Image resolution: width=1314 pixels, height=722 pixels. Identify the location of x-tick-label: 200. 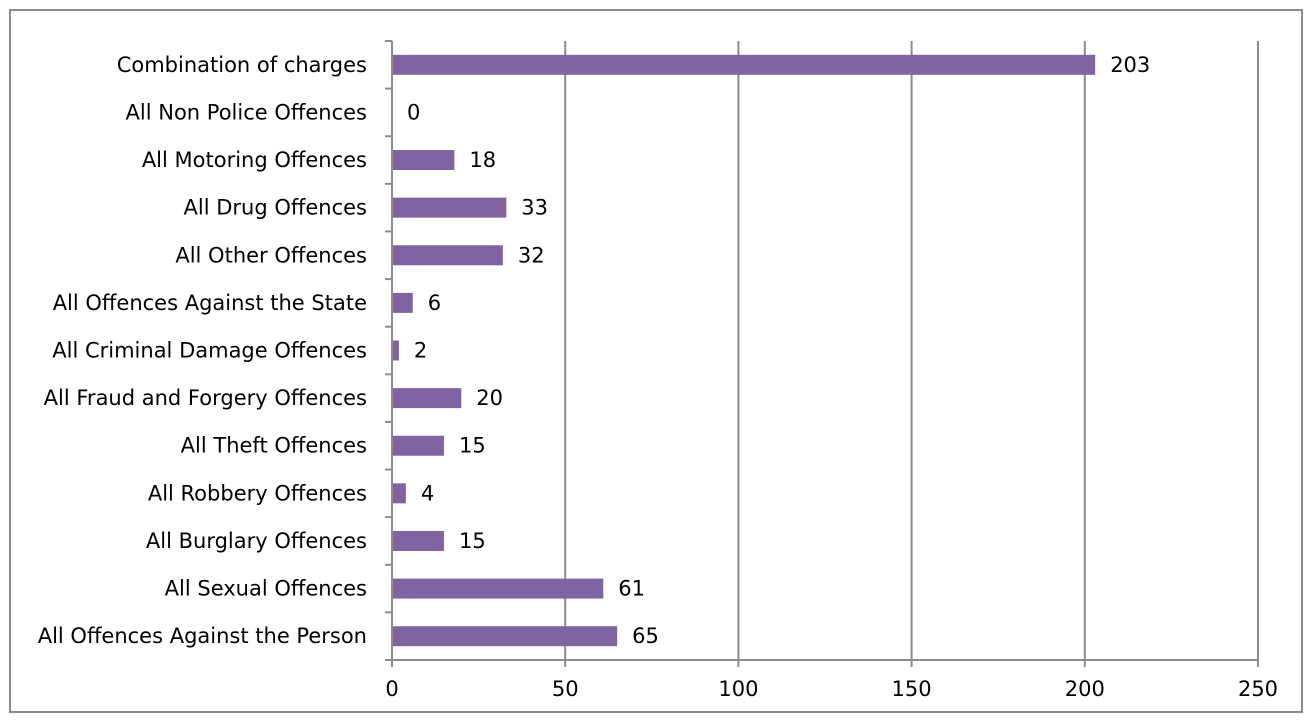
(1085, 689).